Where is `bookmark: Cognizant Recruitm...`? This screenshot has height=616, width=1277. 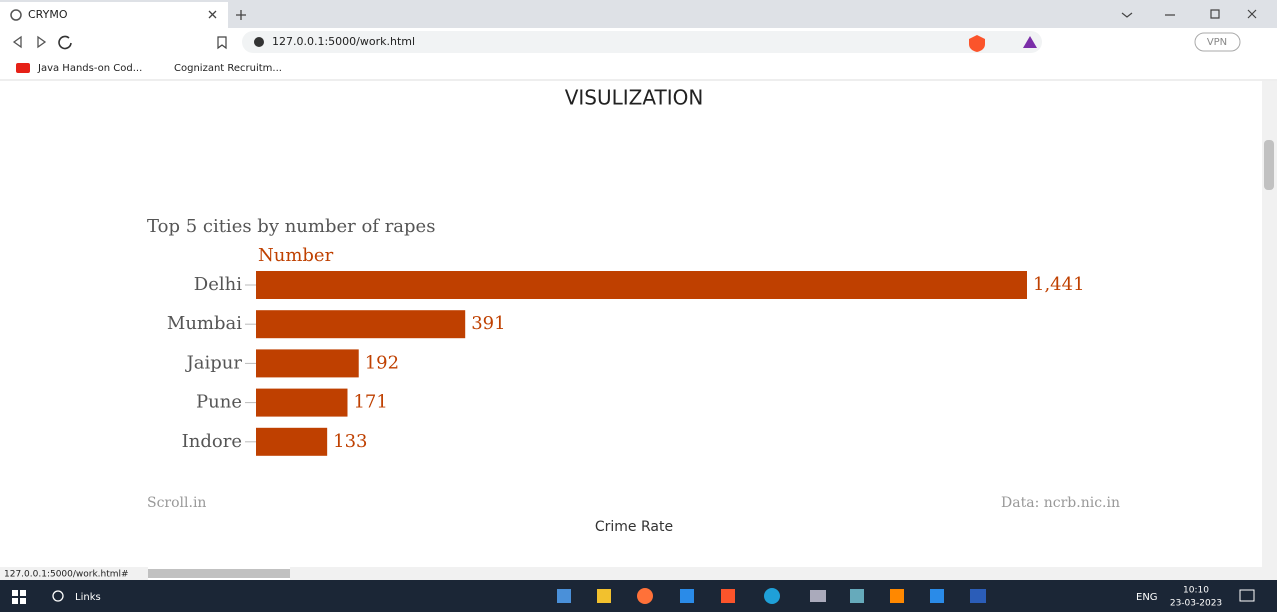
bookmark: Cognizant Recruitm... is located at coordinates (228, 68).